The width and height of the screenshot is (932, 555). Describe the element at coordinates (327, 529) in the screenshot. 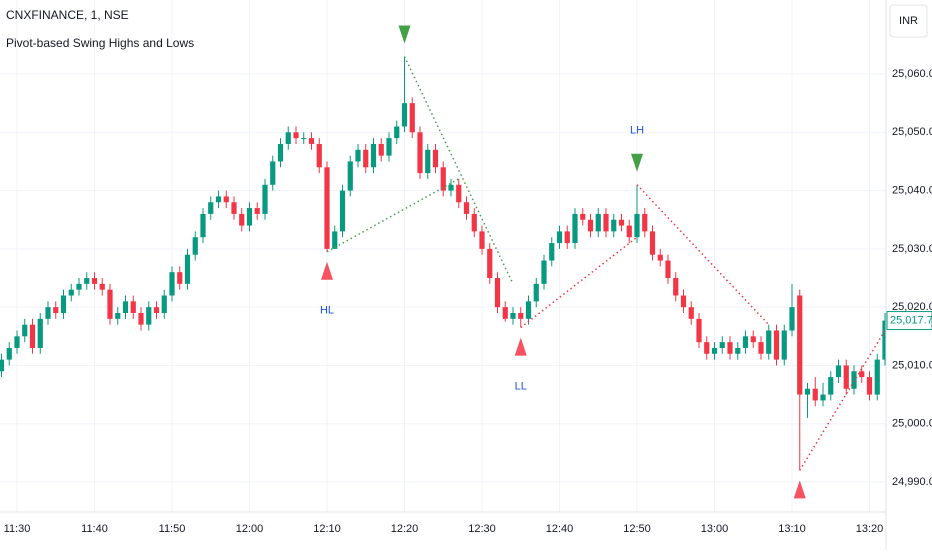

I see `x-tick-label: 12:10` at that location.